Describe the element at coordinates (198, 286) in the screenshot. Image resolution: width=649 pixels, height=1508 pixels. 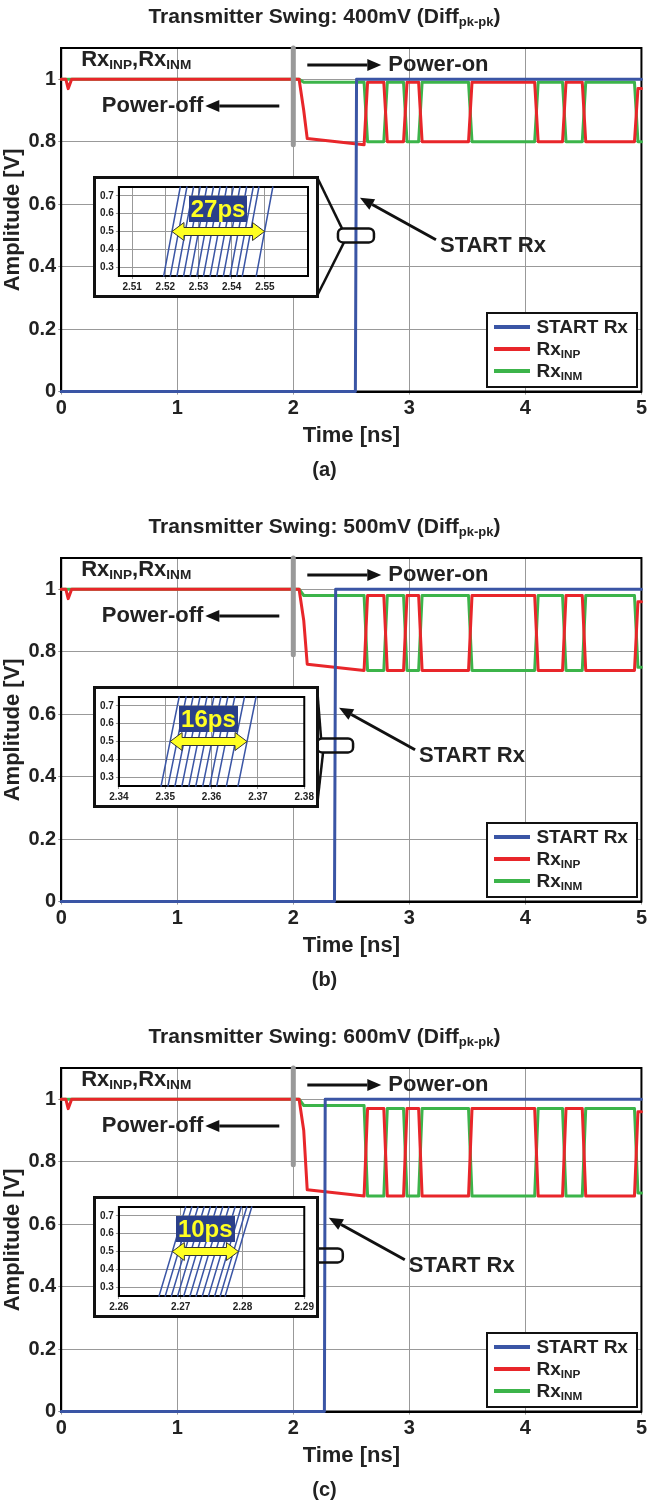
I see `x-tick-label: 2.53` at that location.